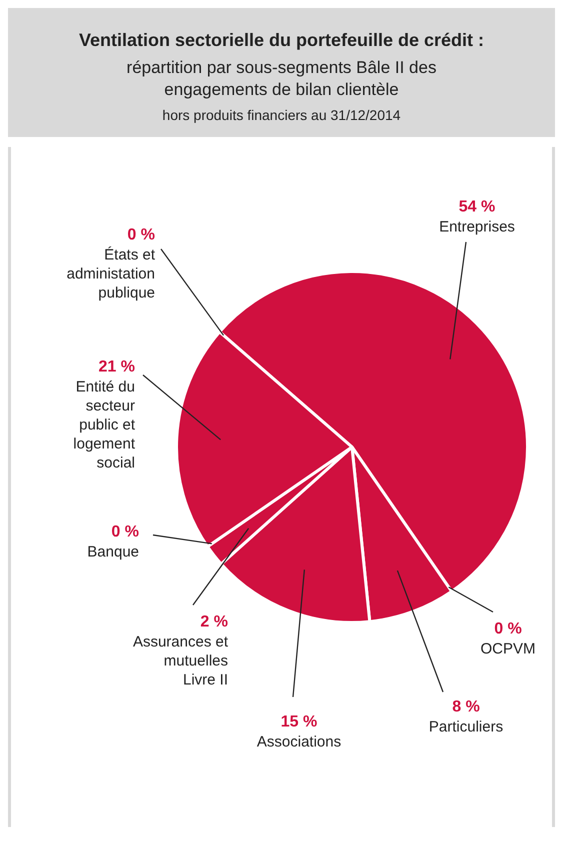  Describe the element at coordinates (299, 742) in the screenshot. I see `slice-label: Associations` at that location.